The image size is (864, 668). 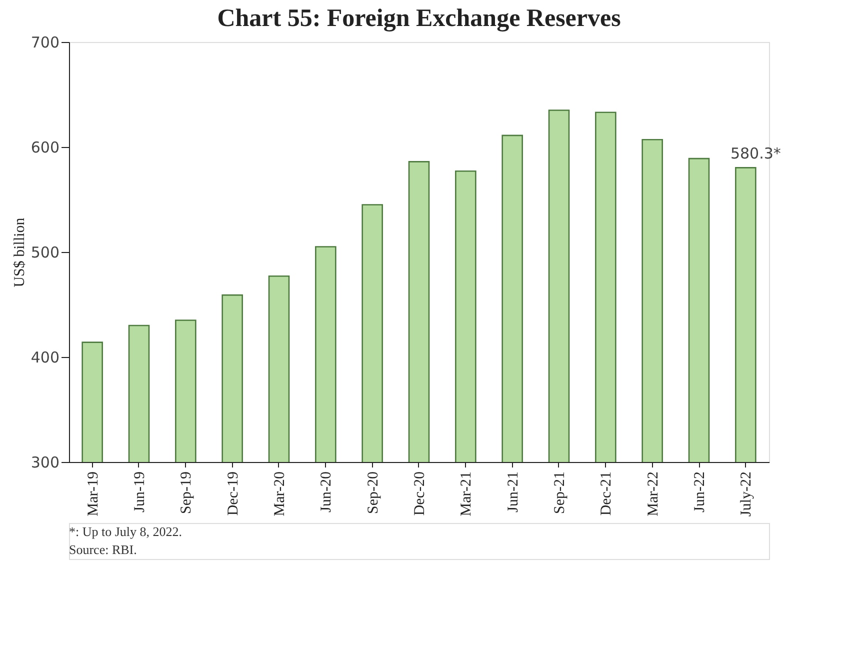 What do you see at coordinates (186, 493) in the screenshot?
I see `x-tick-label: Sep-19` at bounding box center [186, 493].